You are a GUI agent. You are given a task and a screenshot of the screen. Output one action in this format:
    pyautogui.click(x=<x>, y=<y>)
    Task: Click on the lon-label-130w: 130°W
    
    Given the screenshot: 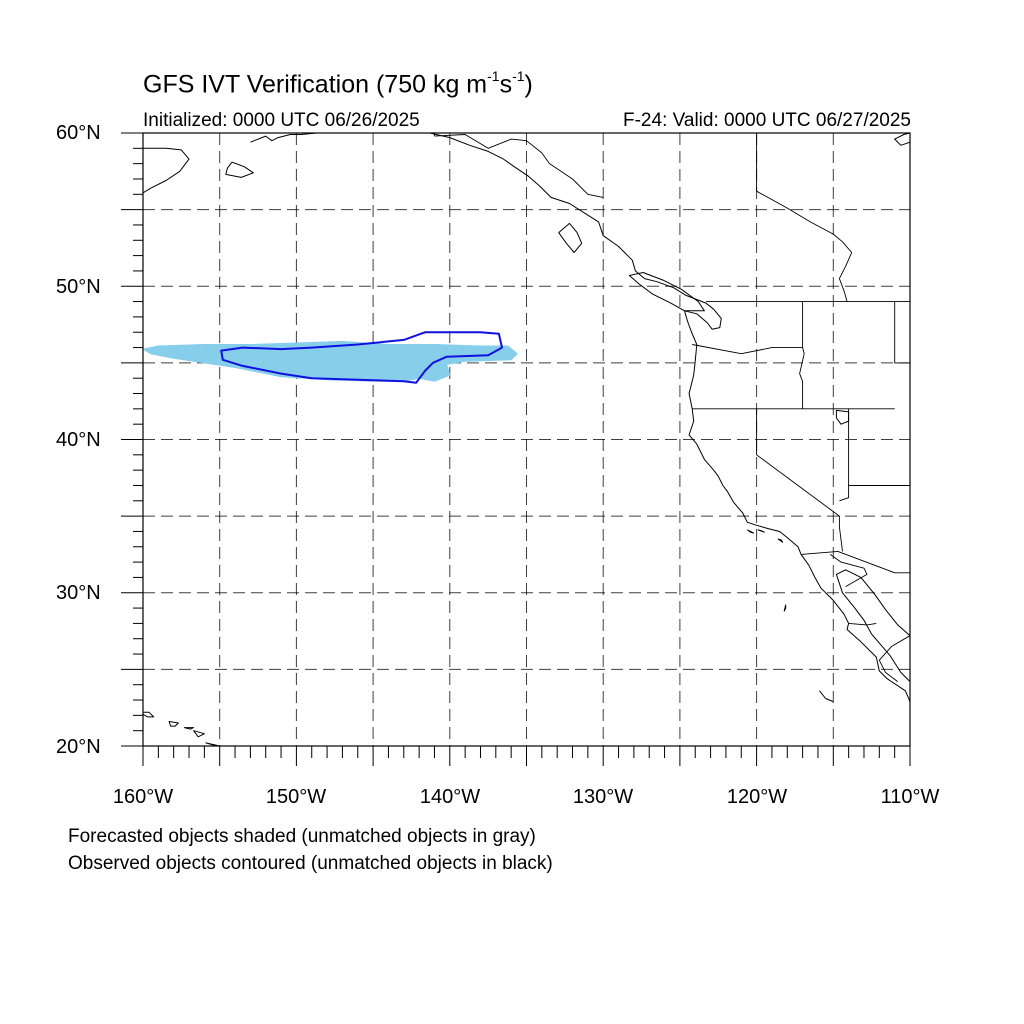 What is the action you would take?
    pyautogui.click(x=603, y=797)
    